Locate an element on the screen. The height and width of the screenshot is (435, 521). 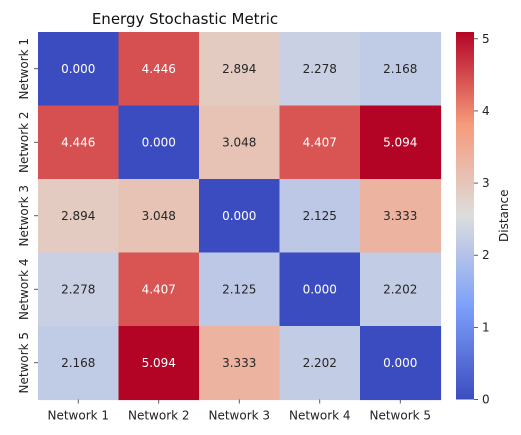
cell-annotation-r1-c4: 2.278 is located at coordinates (320, 69).